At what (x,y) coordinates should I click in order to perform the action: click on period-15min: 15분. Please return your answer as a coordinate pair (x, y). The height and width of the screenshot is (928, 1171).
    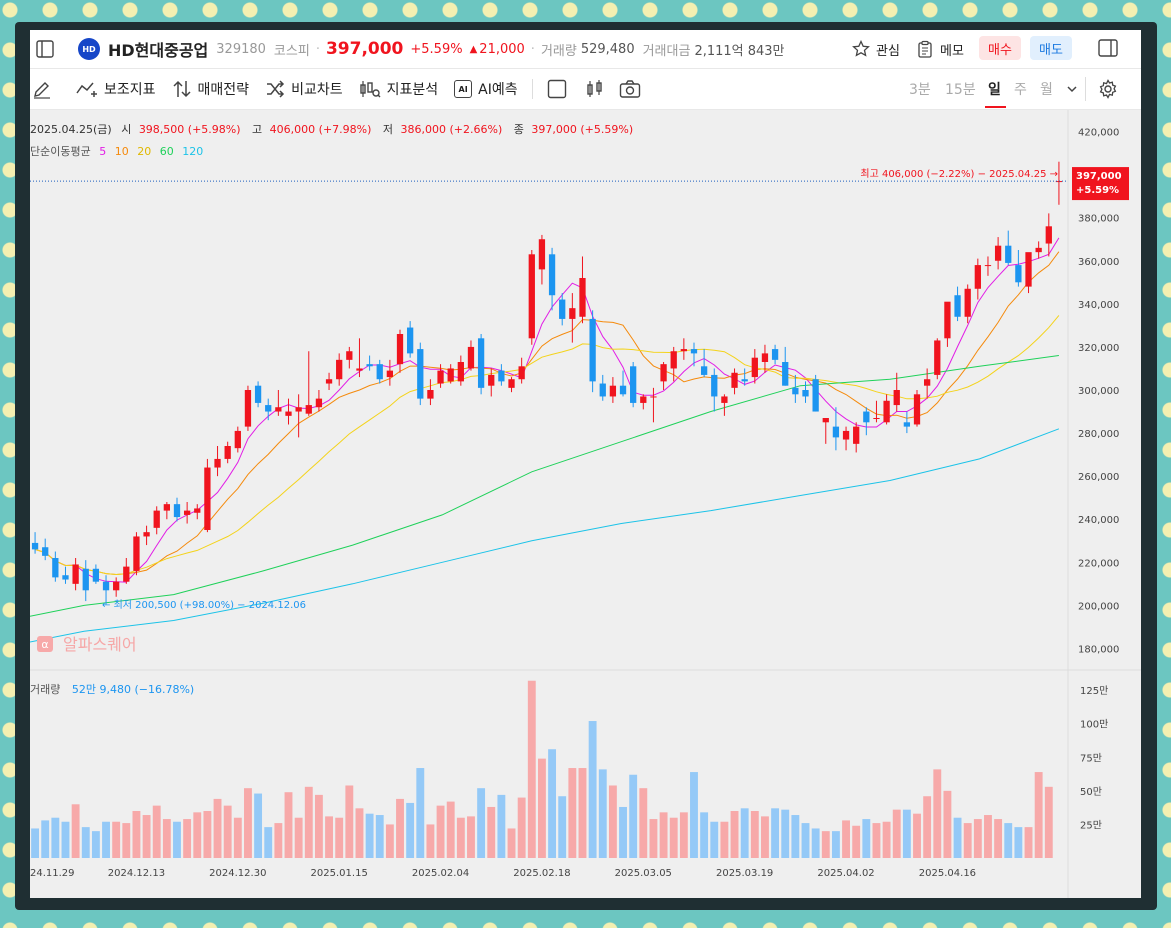
    Looking at the image, I should click on (960, 90).